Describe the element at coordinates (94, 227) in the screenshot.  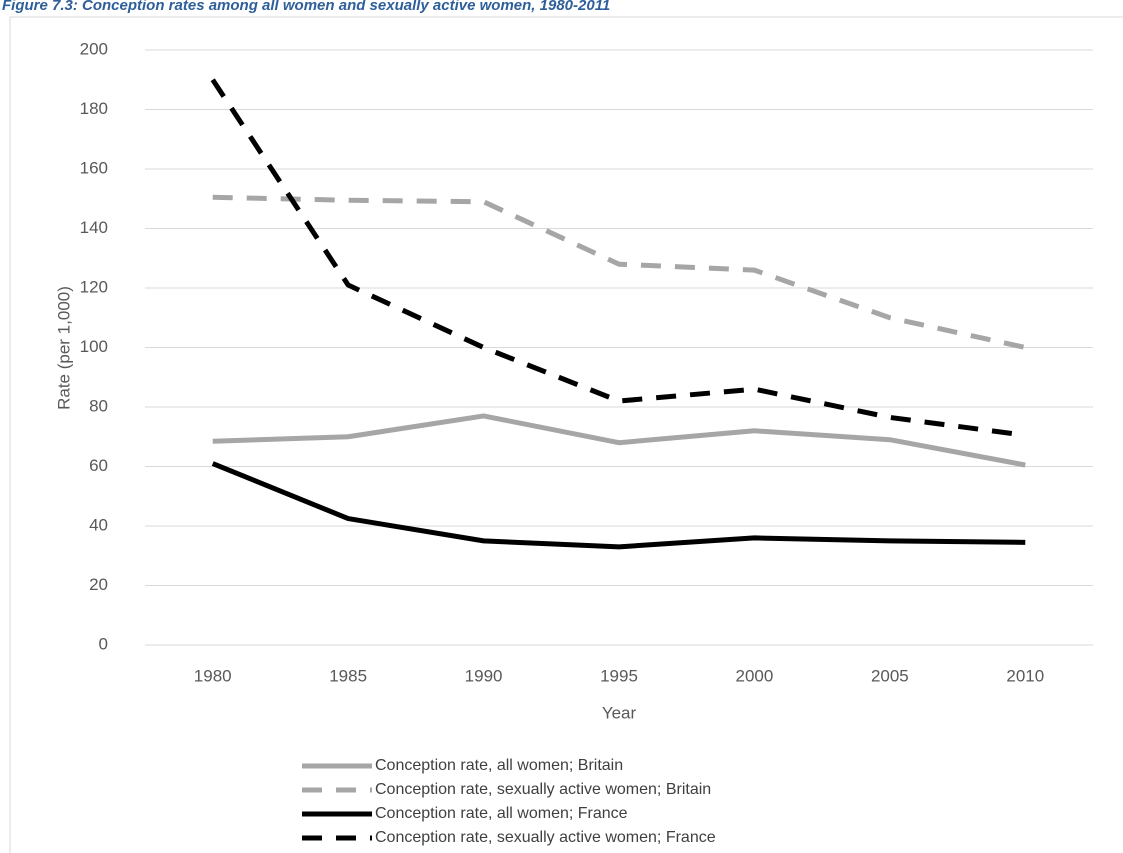
I see `y-tick-label: 140` at that location.